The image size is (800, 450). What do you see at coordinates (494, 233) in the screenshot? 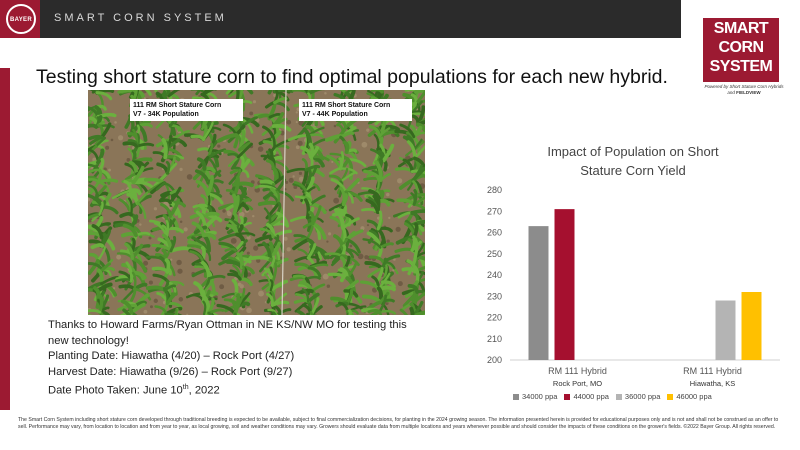
I see `y-tick-label: 260` at bounding box center [494, 233].